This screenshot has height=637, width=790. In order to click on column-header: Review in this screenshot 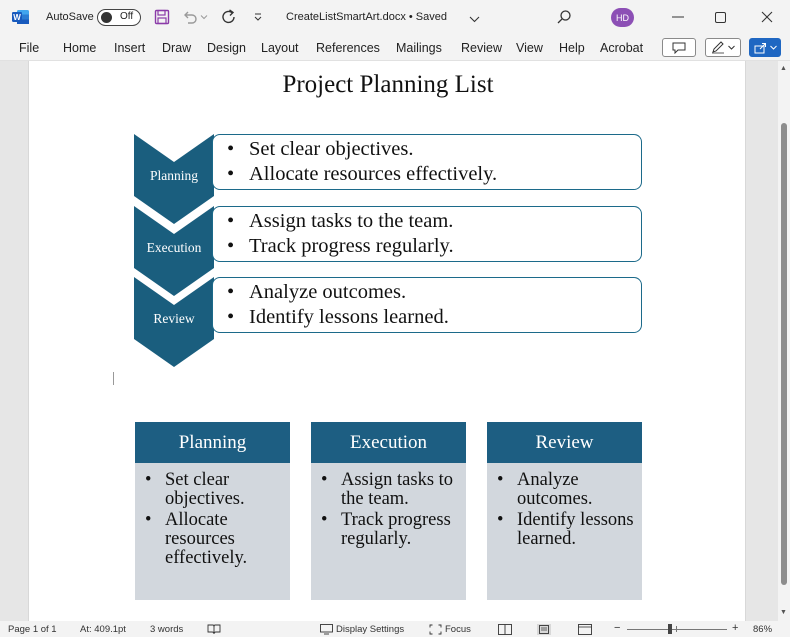, I will do `click(564, 442)`.